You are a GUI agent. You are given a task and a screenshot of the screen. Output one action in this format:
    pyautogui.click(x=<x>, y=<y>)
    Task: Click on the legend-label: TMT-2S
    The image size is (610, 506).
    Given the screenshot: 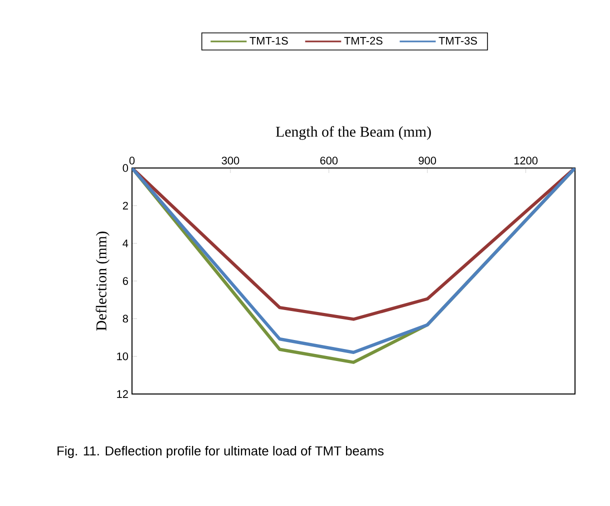 What is the action you would take?
    pyautogui.click(x=363, y=40)
    